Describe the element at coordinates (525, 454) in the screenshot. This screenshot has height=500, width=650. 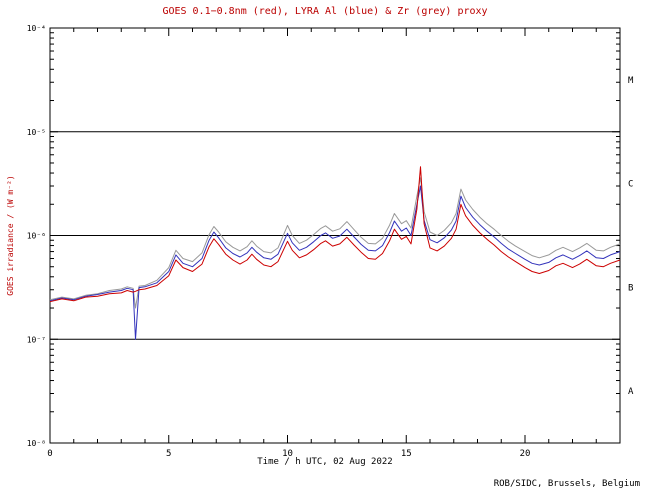
I see `x-tick-label: 20` at that location.